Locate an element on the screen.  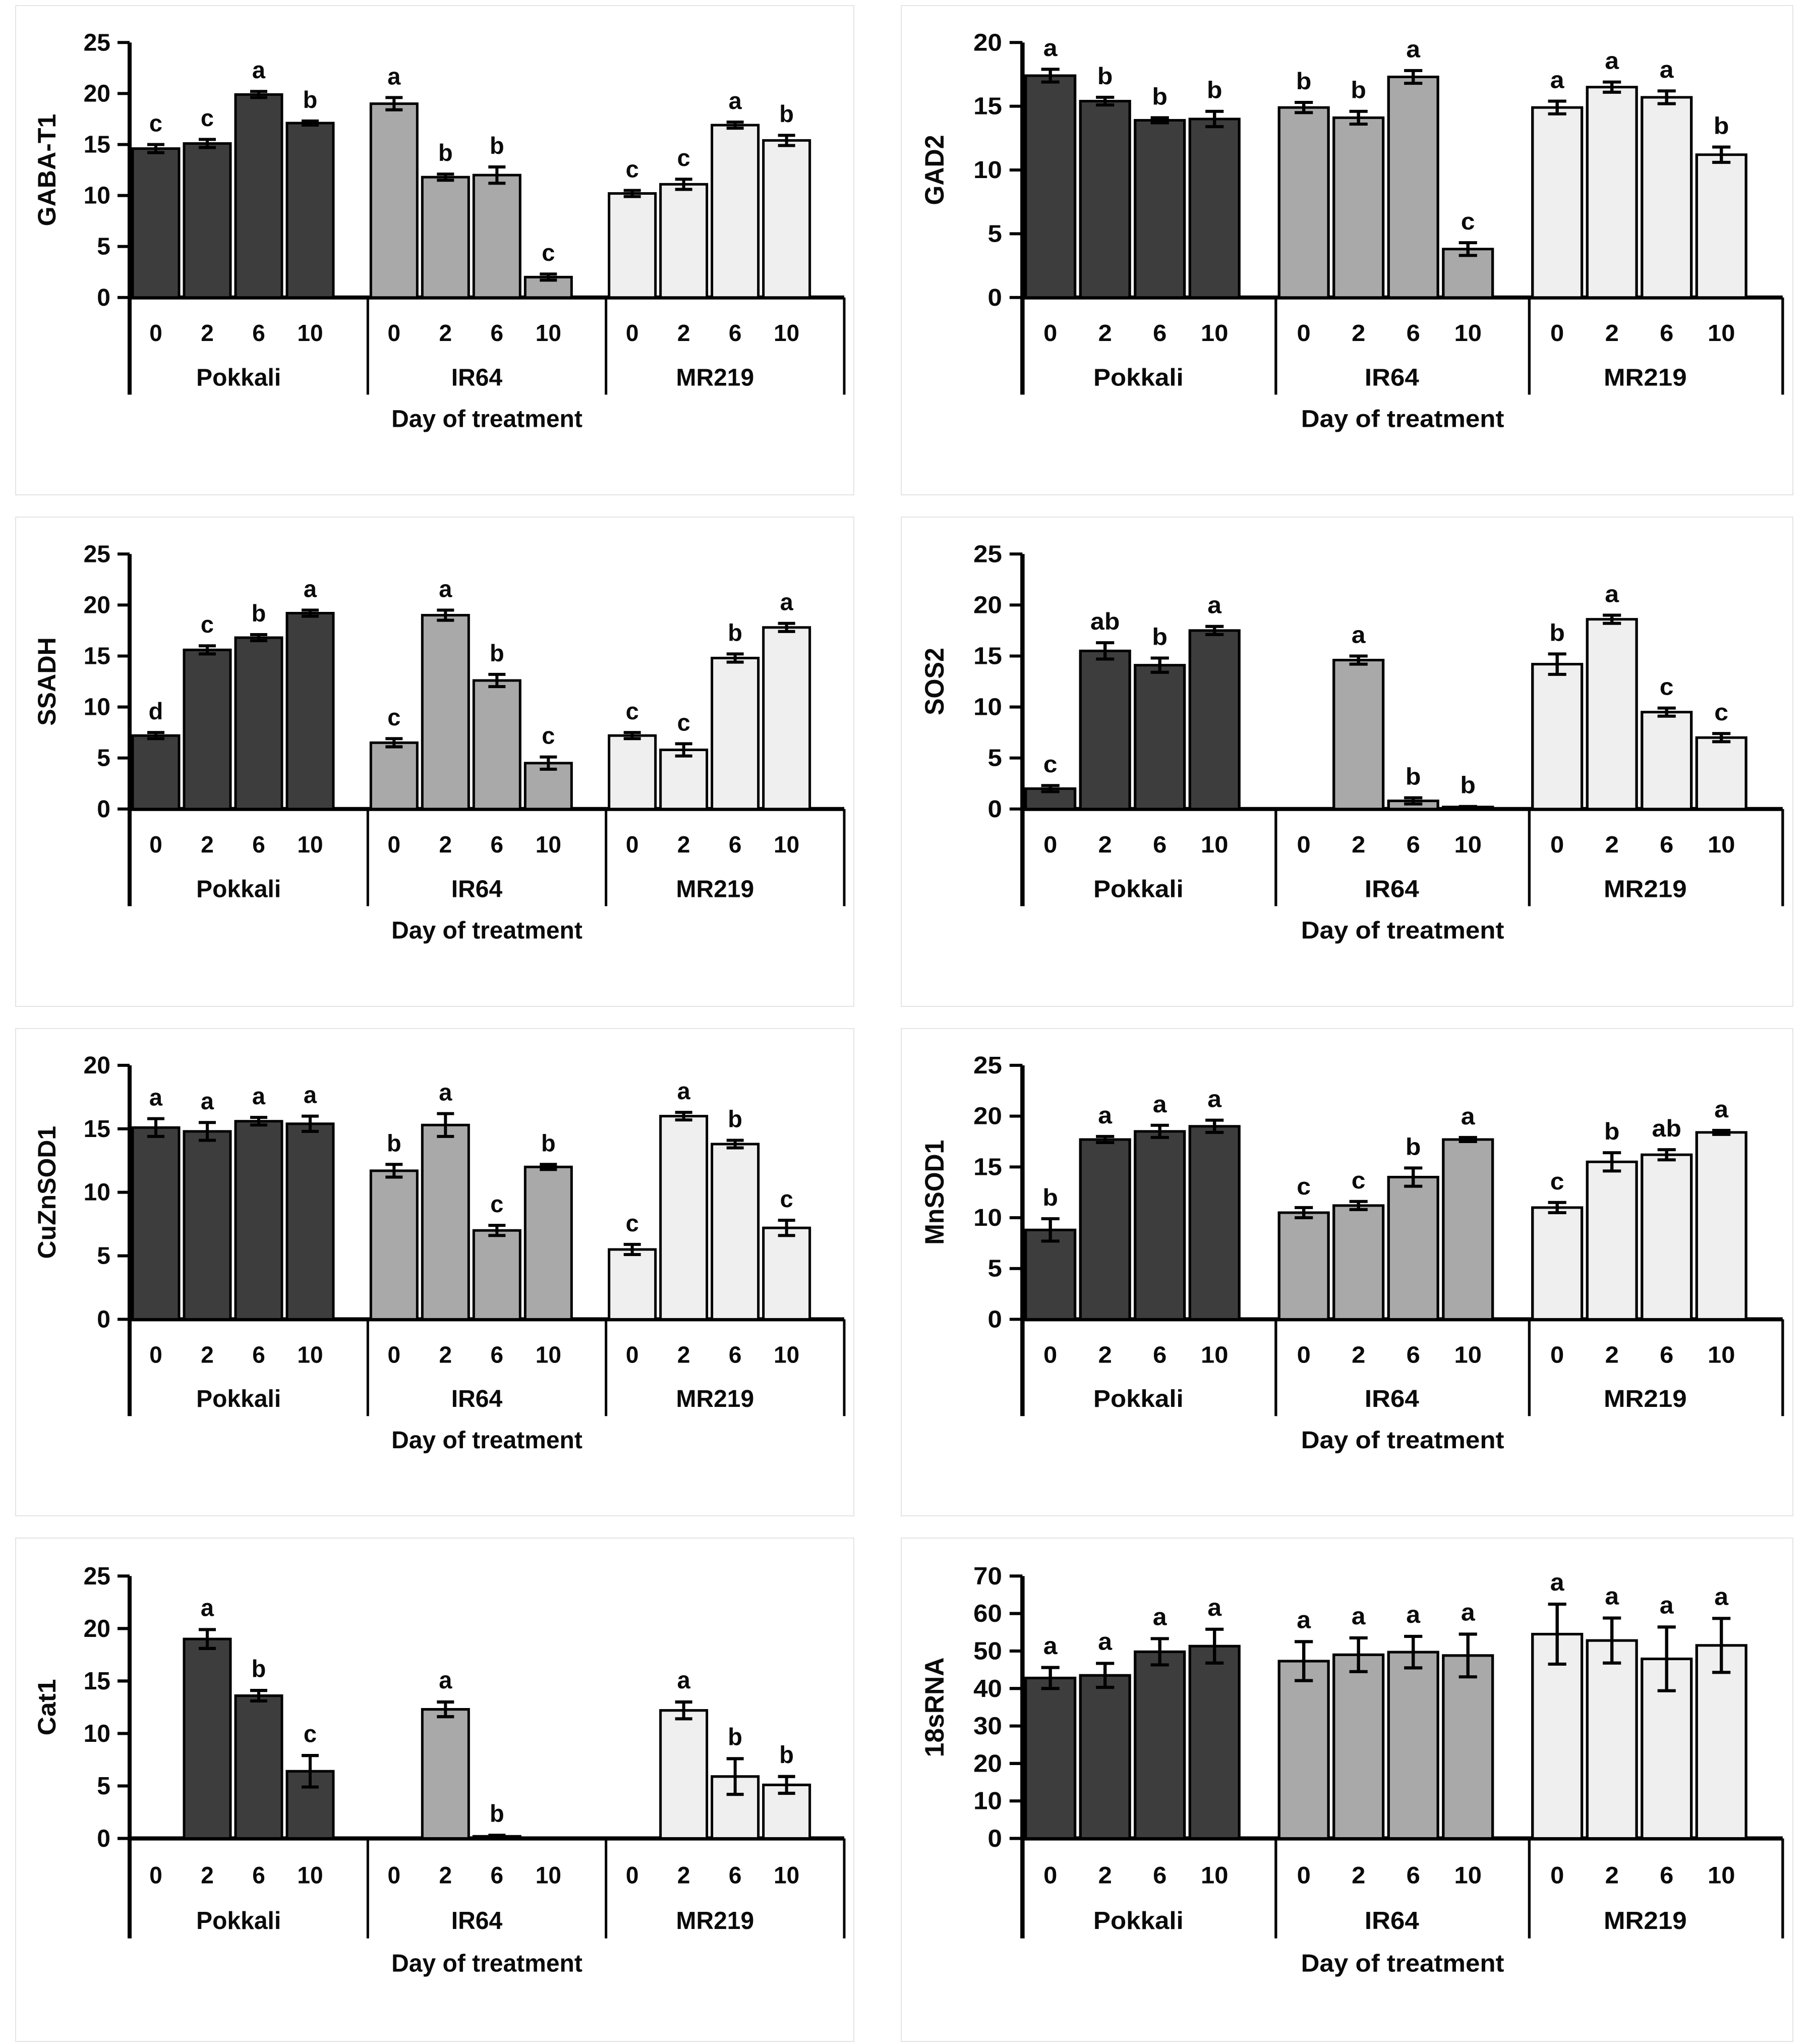
y-axis-title: GABA-T1 is located at coordinates (47, 170).